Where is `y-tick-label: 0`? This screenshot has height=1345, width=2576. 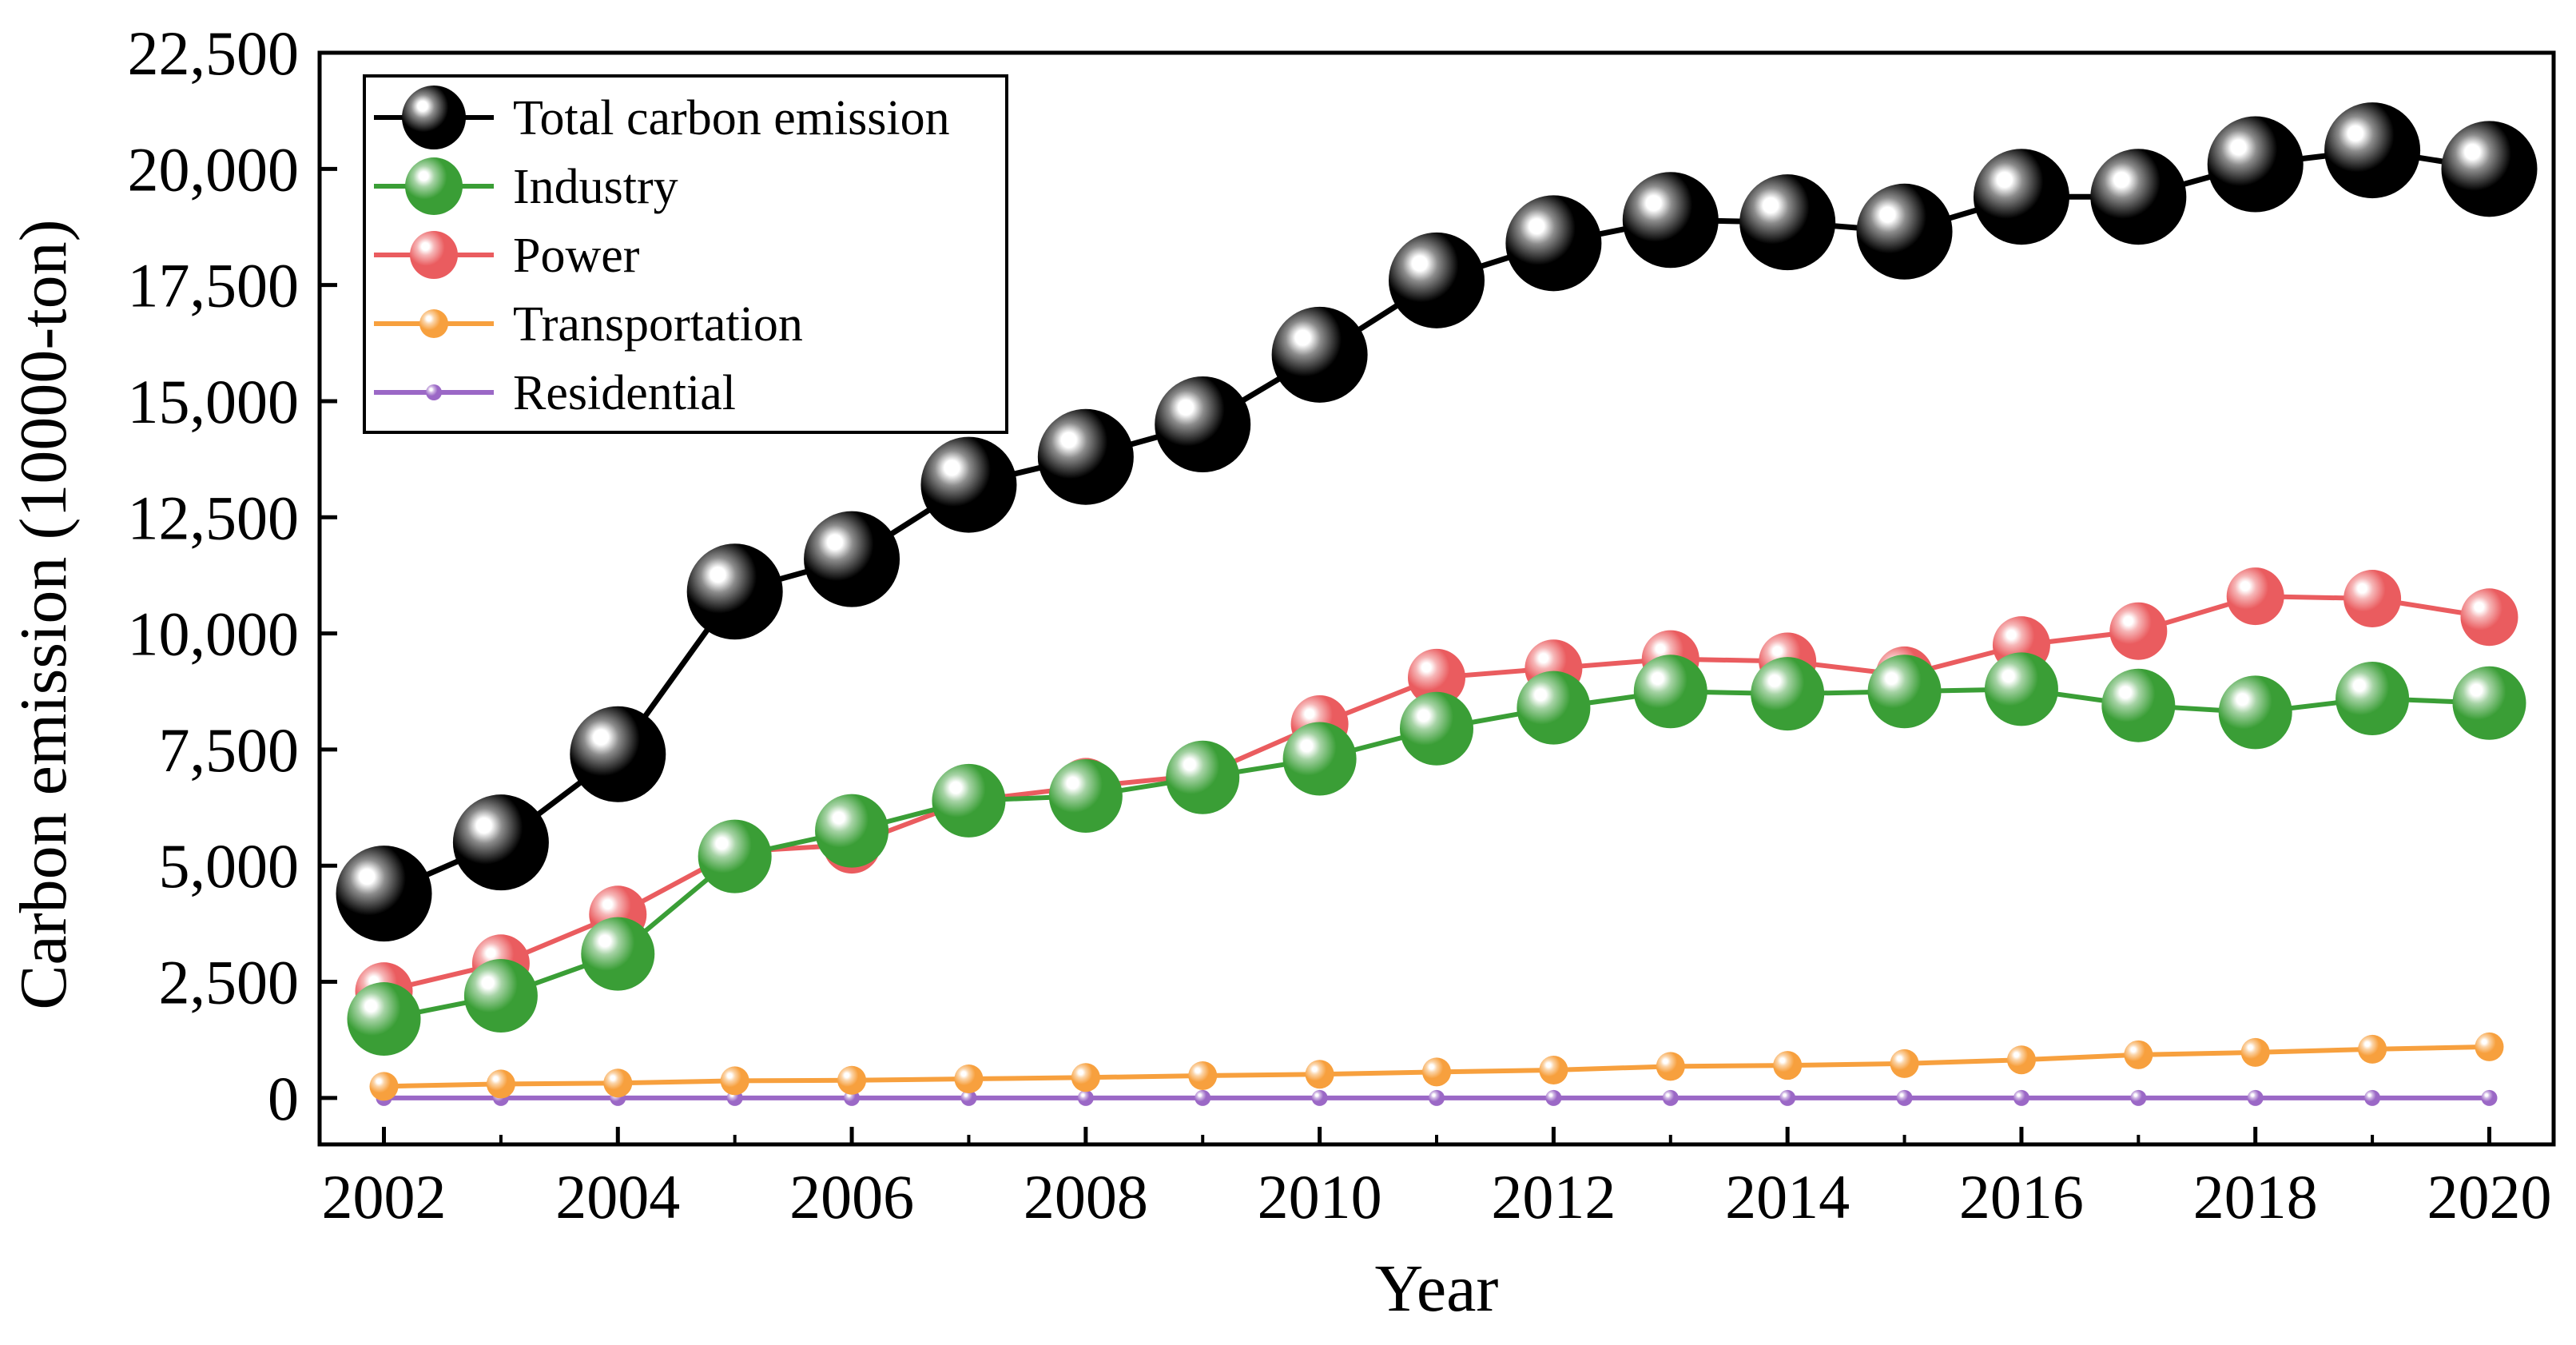
y-tick-label: 0 is located at coordinates (283, 1098).